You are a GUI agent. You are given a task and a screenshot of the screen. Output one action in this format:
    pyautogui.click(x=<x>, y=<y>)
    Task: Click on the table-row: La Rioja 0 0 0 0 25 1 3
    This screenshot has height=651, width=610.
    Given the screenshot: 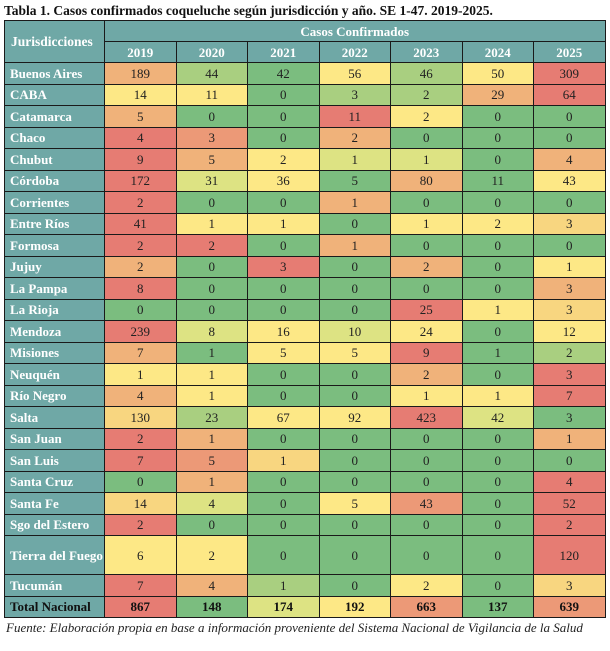 What is the action you would take?
    pyautogui.click(x=305, y=309)
    